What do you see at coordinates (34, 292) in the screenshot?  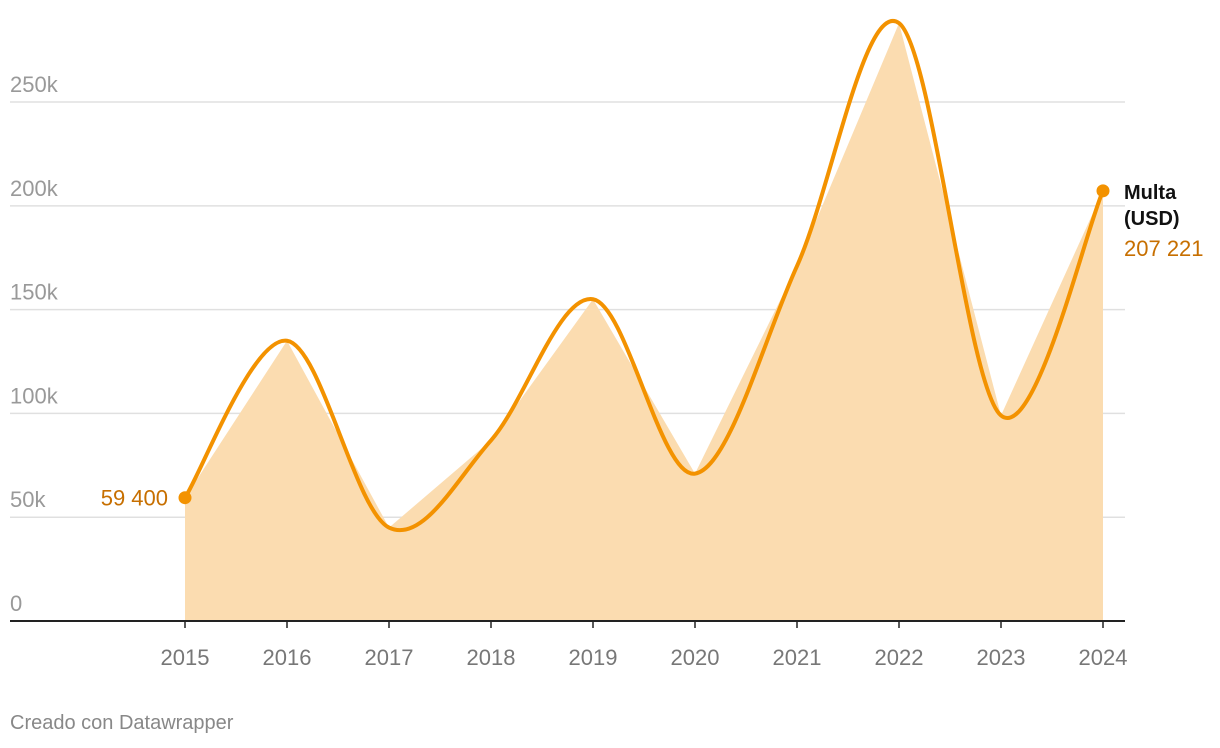 I see `y-tick-label: 150k` at bounding box center [34, 292].